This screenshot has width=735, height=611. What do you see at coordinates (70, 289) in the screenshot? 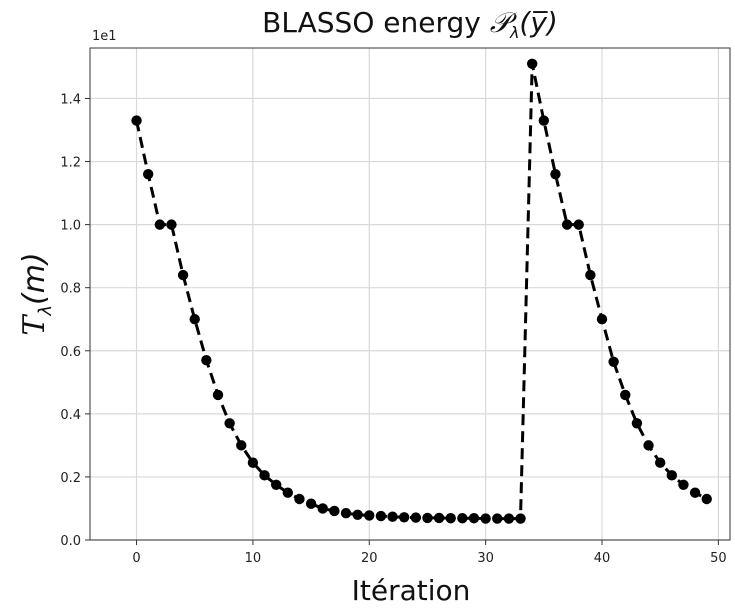
I see `y-tick-label: 0.8` at bounding box center [70, 289].